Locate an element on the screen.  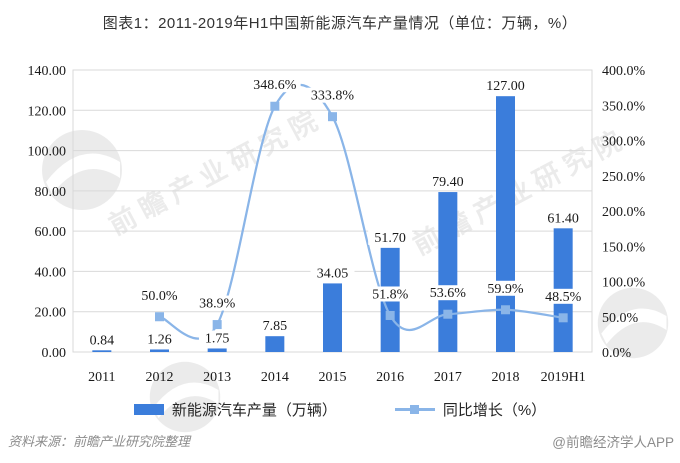
bar-series-swatch is located at coordinates (148, 409).